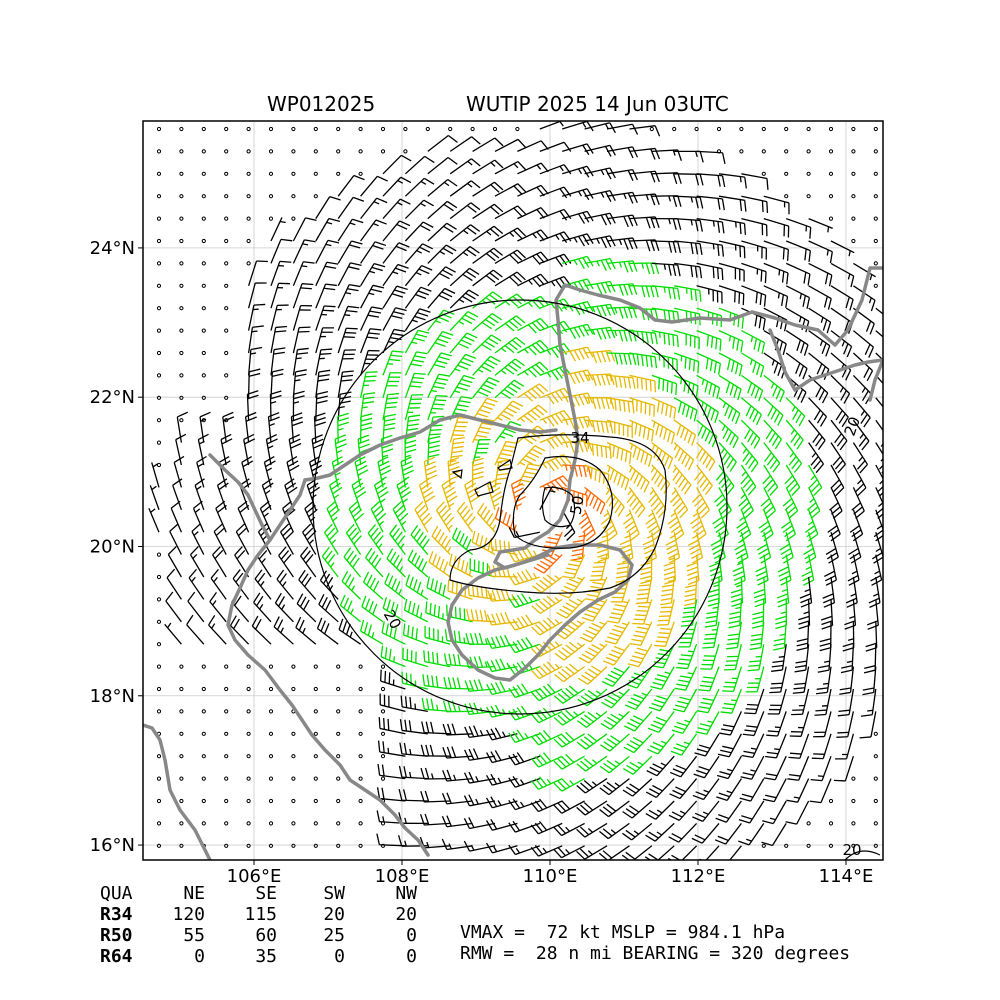 This screenshot has width=1000, height=1000. What do you see at coordinates (875, 380) in the screenshot?
I see `coastline-taiwan` at bounding box center [875, 380].